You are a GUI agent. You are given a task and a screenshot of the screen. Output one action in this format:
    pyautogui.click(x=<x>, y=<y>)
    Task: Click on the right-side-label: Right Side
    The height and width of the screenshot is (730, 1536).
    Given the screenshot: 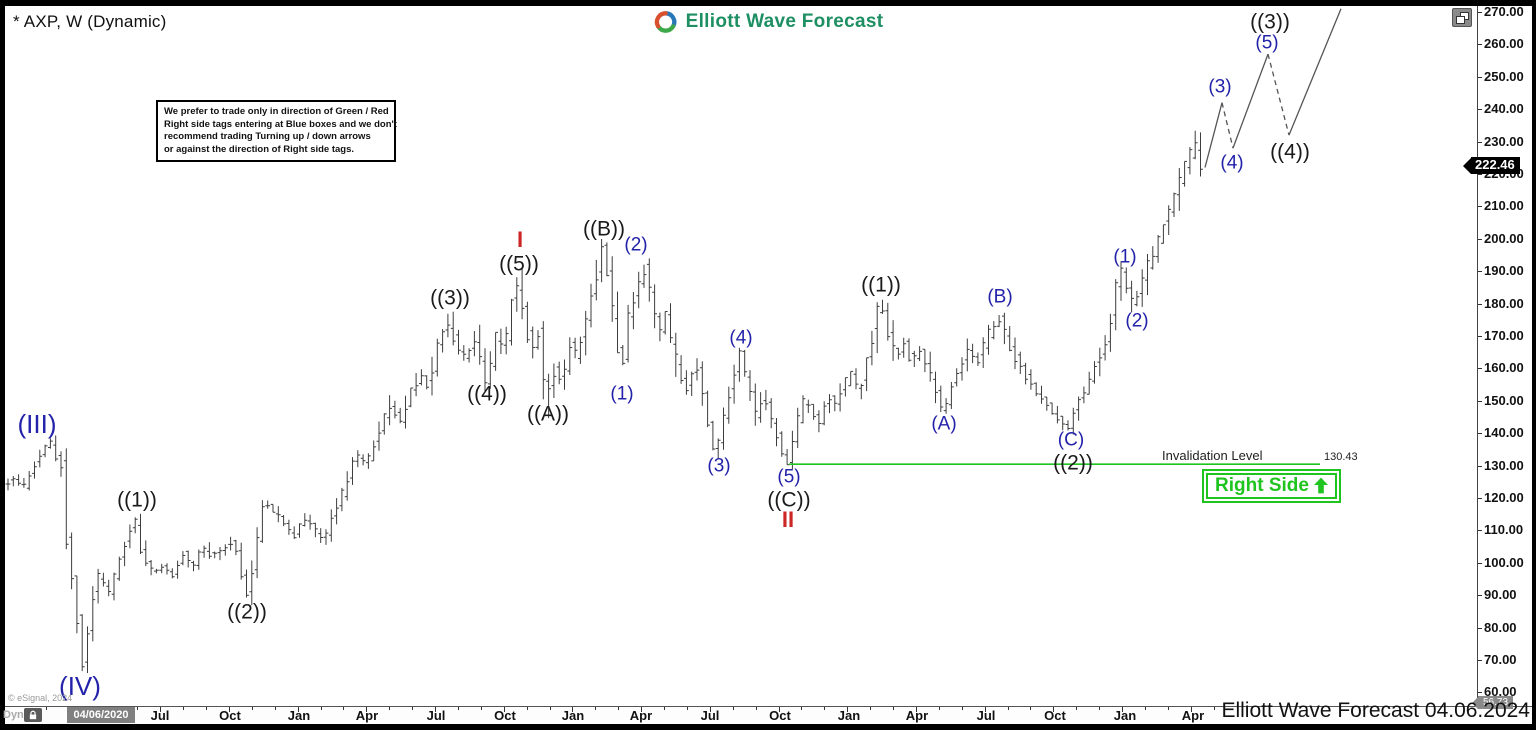 What is the action you would take?
    pyautogui.click(x=1262, y=485)
    